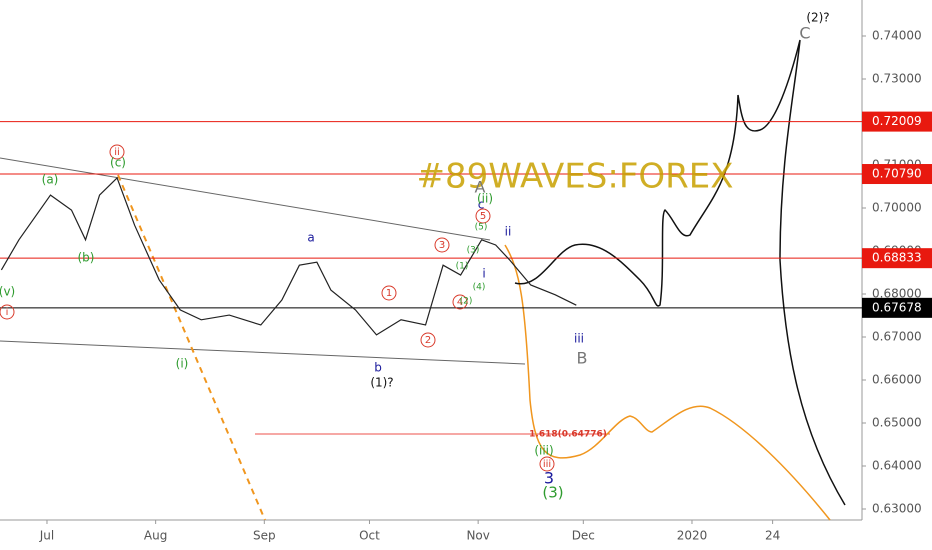  What do you see at coordinates (817, 18) in the screenshot?
I see `wave-label: (2)?` at bounding box center [817, 18].